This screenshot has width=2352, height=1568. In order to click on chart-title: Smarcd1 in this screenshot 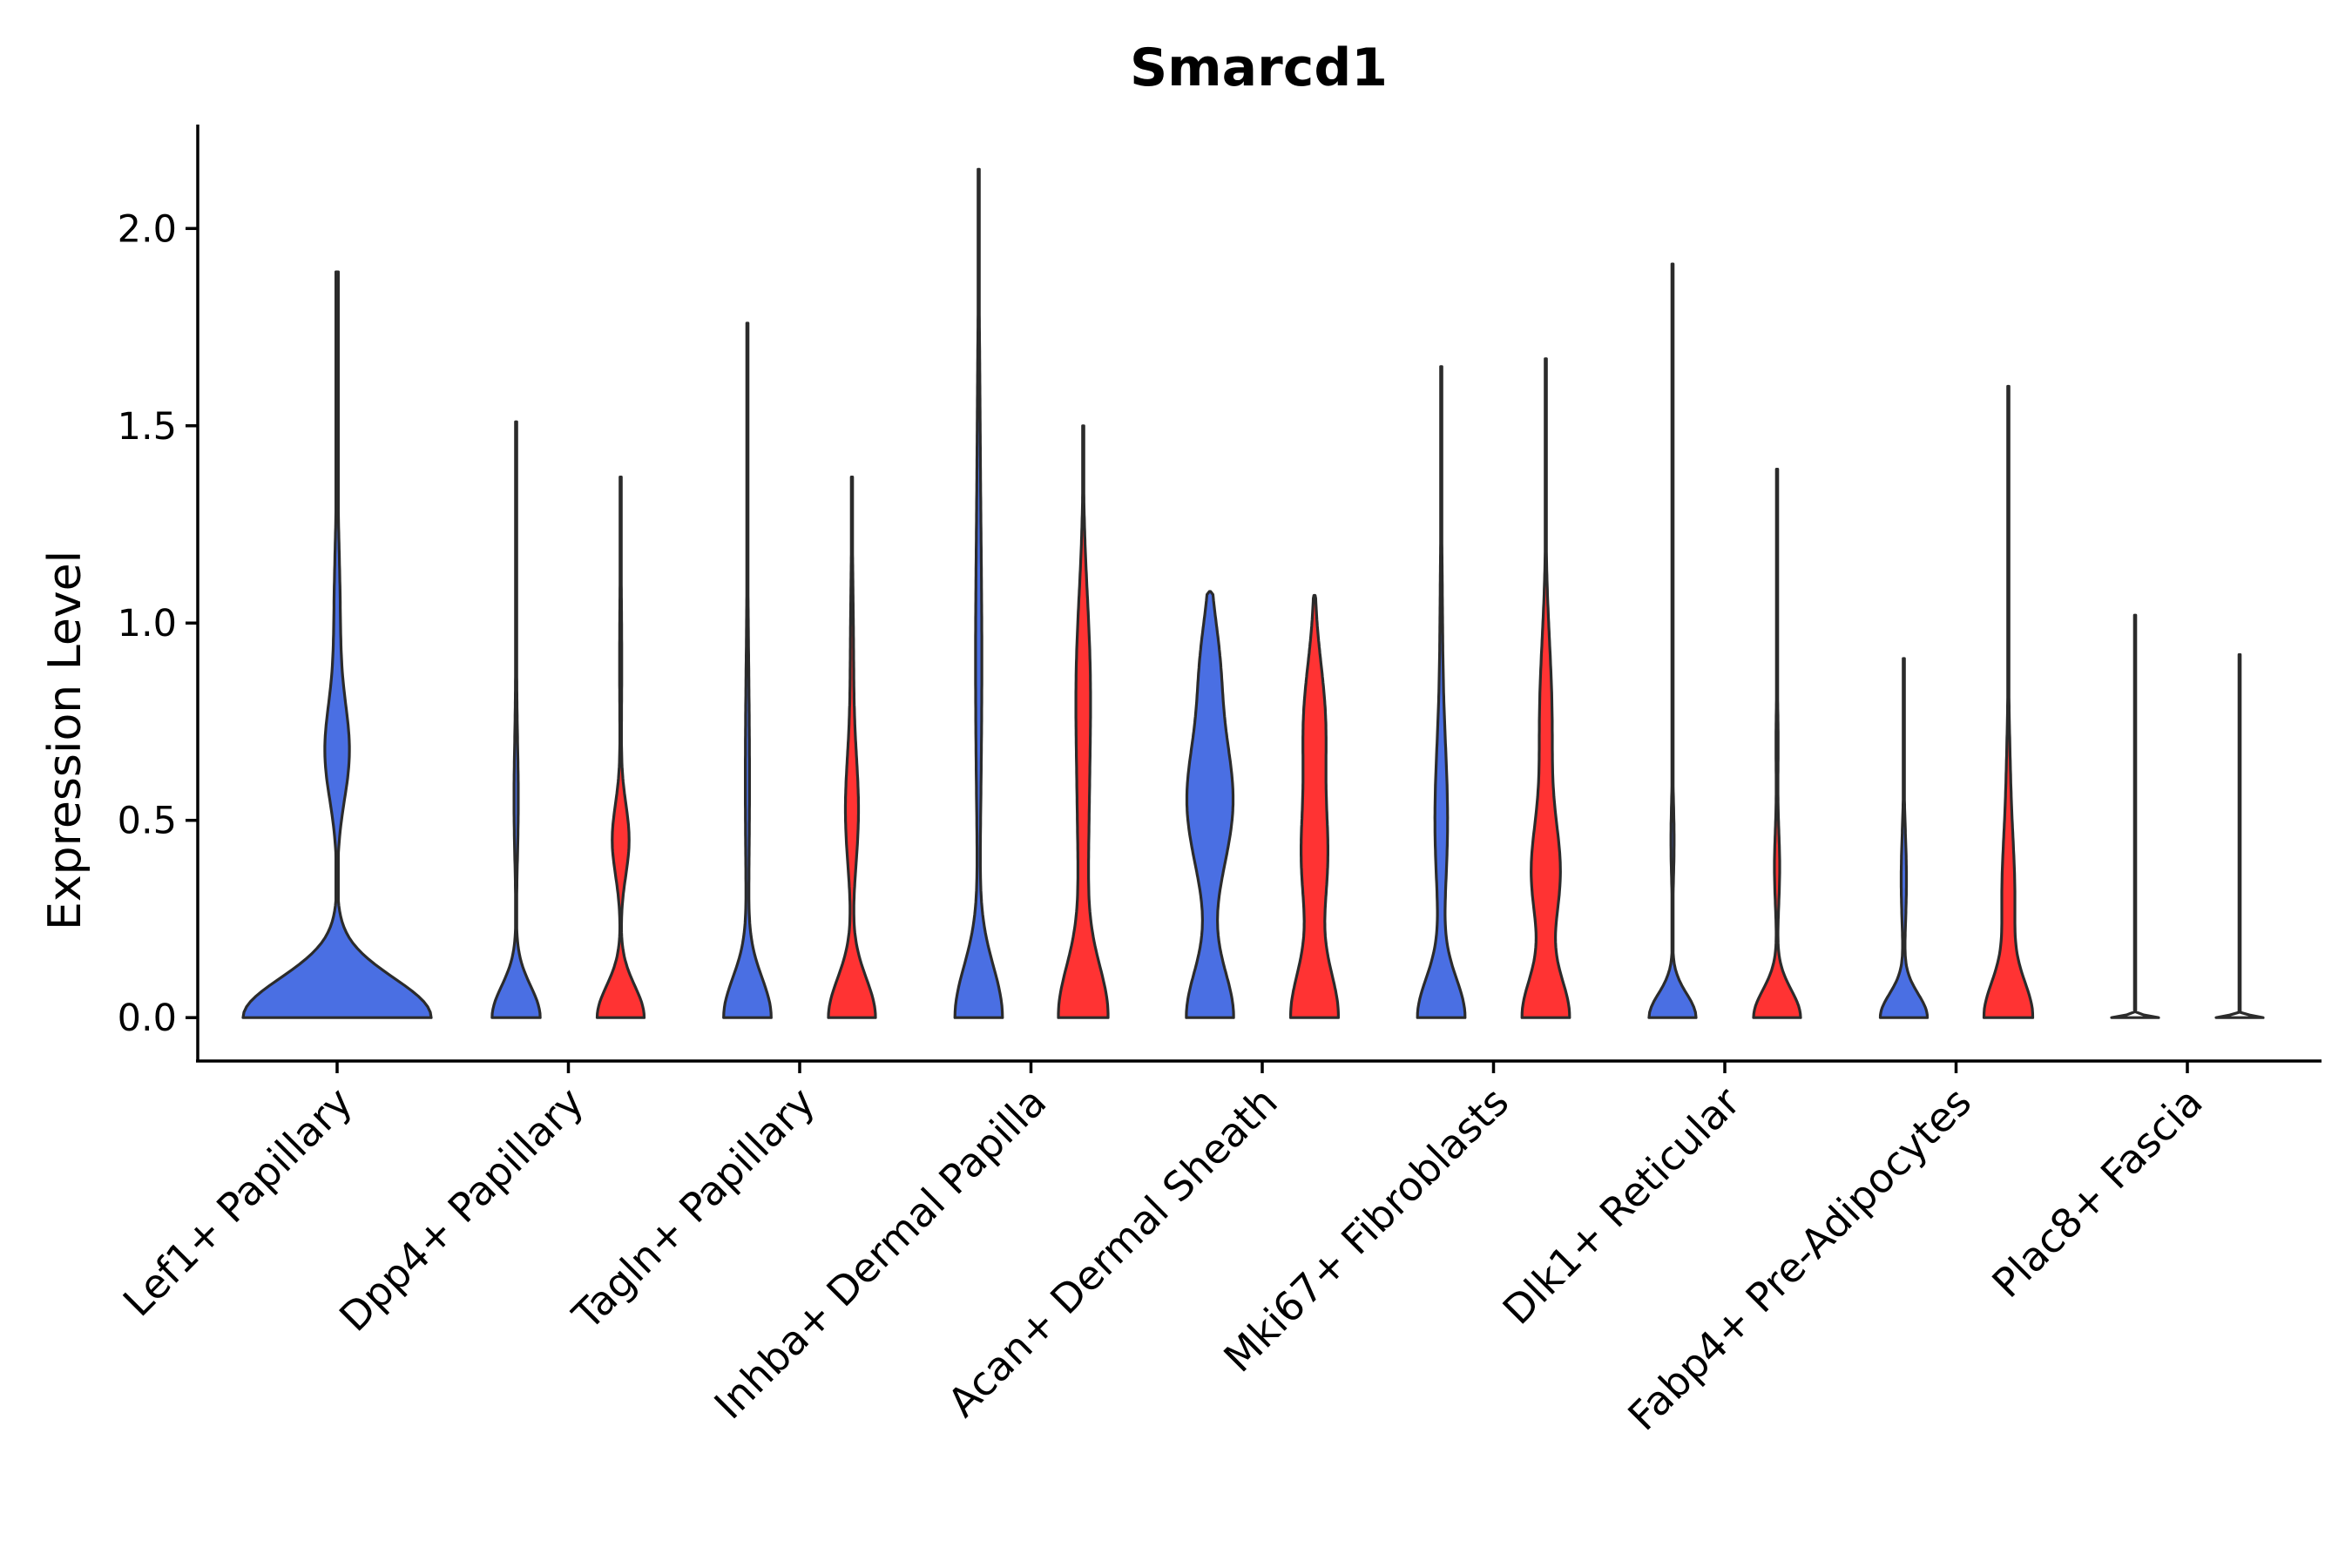, I will do `click(1259, 67)`.